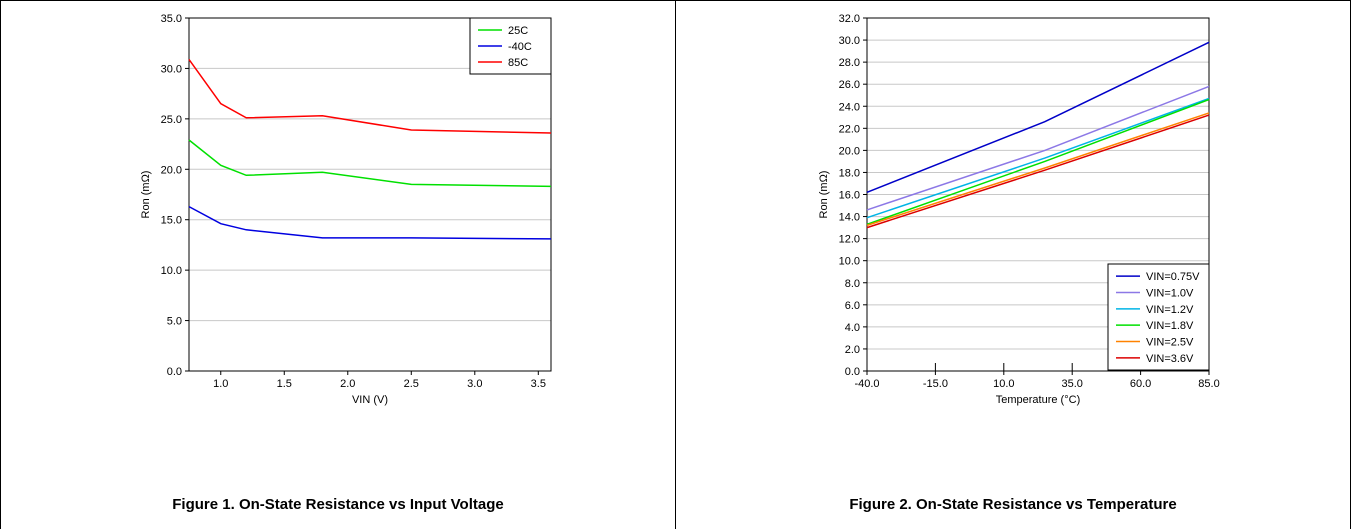 The height and width of the screenshot is (529, 1351). I want to click on fig2-y-tick-label: 20.0, so click(849, 151).